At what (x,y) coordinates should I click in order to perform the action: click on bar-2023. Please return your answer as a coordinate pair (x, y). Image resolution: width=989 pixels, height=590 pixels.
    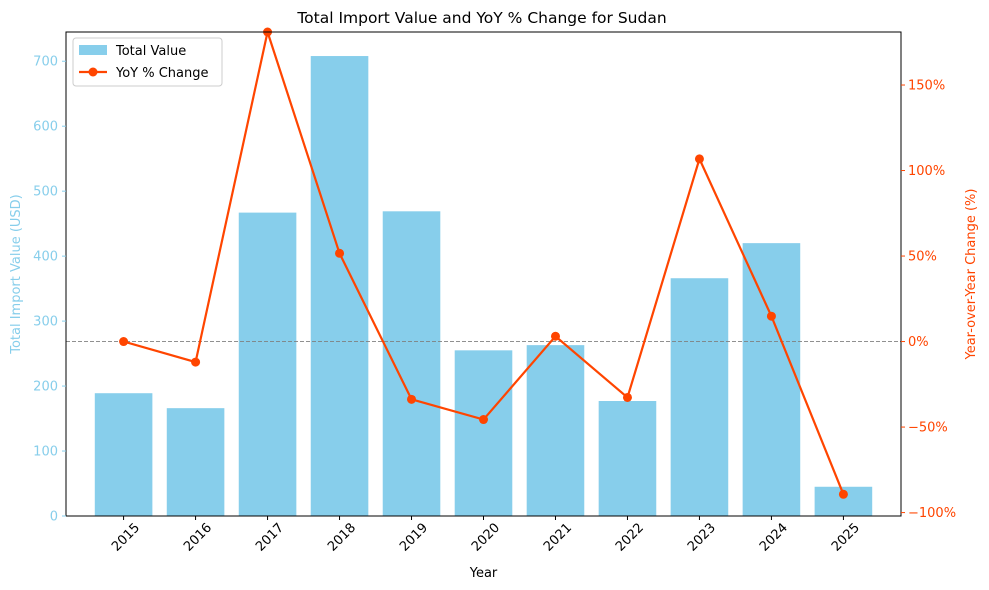
    Looking at the image, I should click on (699, 397).